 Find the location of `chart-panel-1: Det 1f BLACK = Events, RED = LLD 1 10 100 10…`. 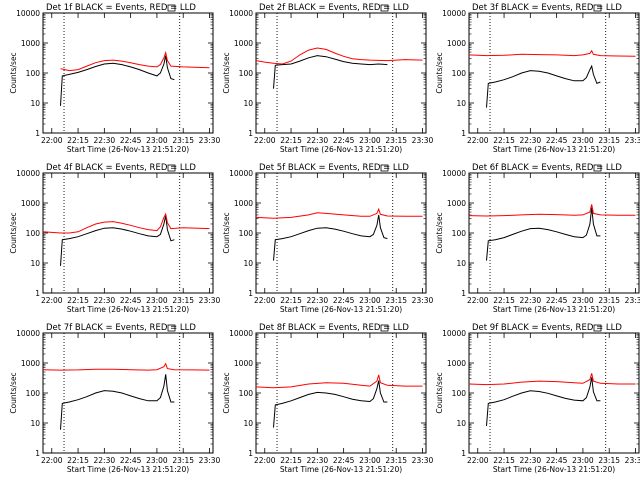

chart-panel-1: Det 1f BLACK = Events, RED = LLD 1 10 100 10… is located at coordinates (115, 78).